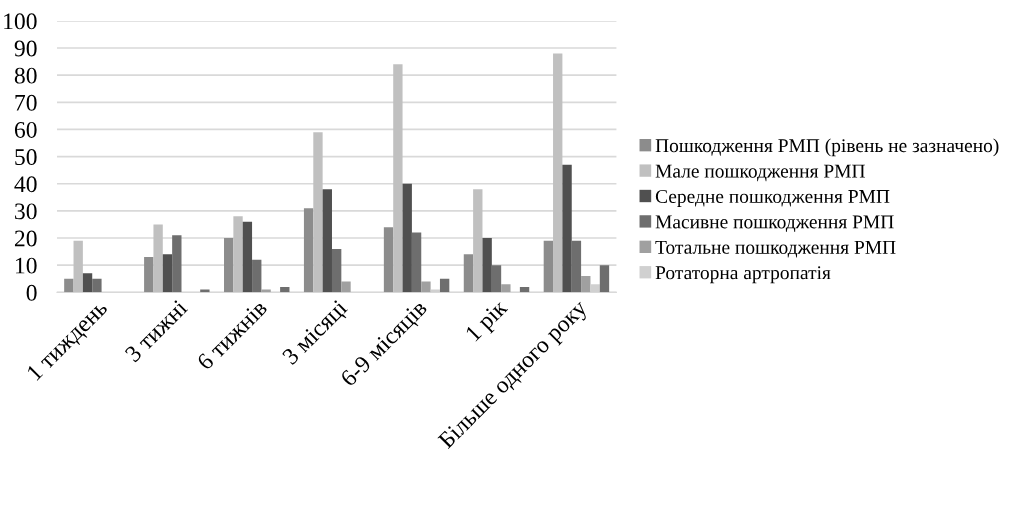 This screenshot has width=1036, height=522. What do you see at coordinates (25, 48) in the screenshot?
I see `y-tick-label: 90` at bounding box center [25, 48].